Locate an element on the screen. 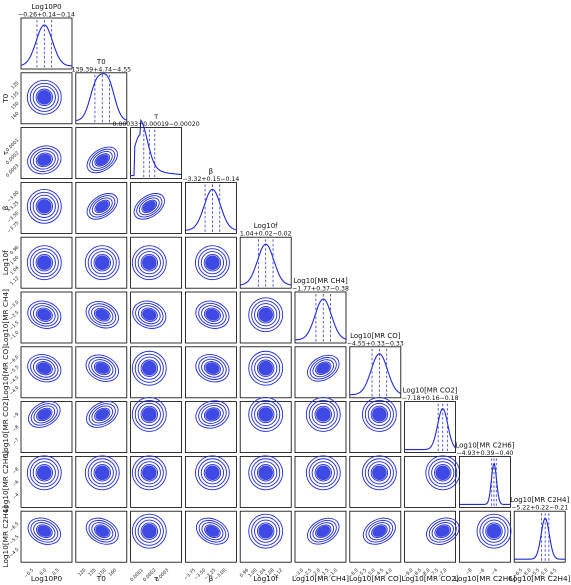 Image resolution: width=571 pixels, height=585 pixels. y-axis-label-T0: T0 is located at coordinates (5, 98).